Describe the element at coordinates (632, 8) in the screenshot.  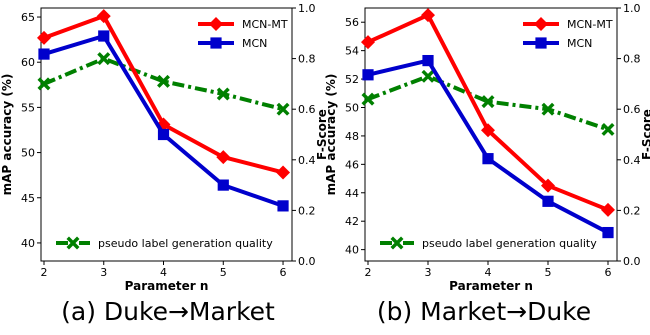
I see `y-right-tick-label: 1.0` at that location.